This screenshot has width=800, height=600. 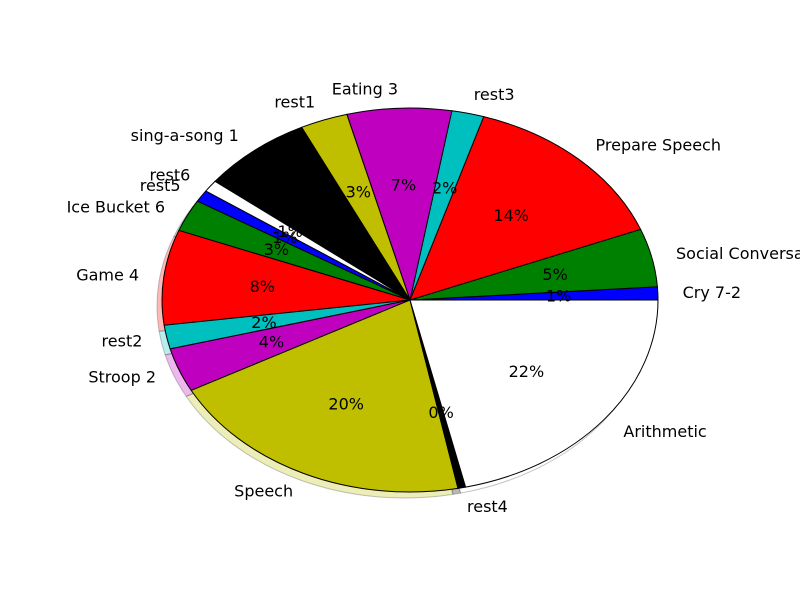 I want to click on percent-label-sing-a-song-1: 7%, so click(x=316, y=210).